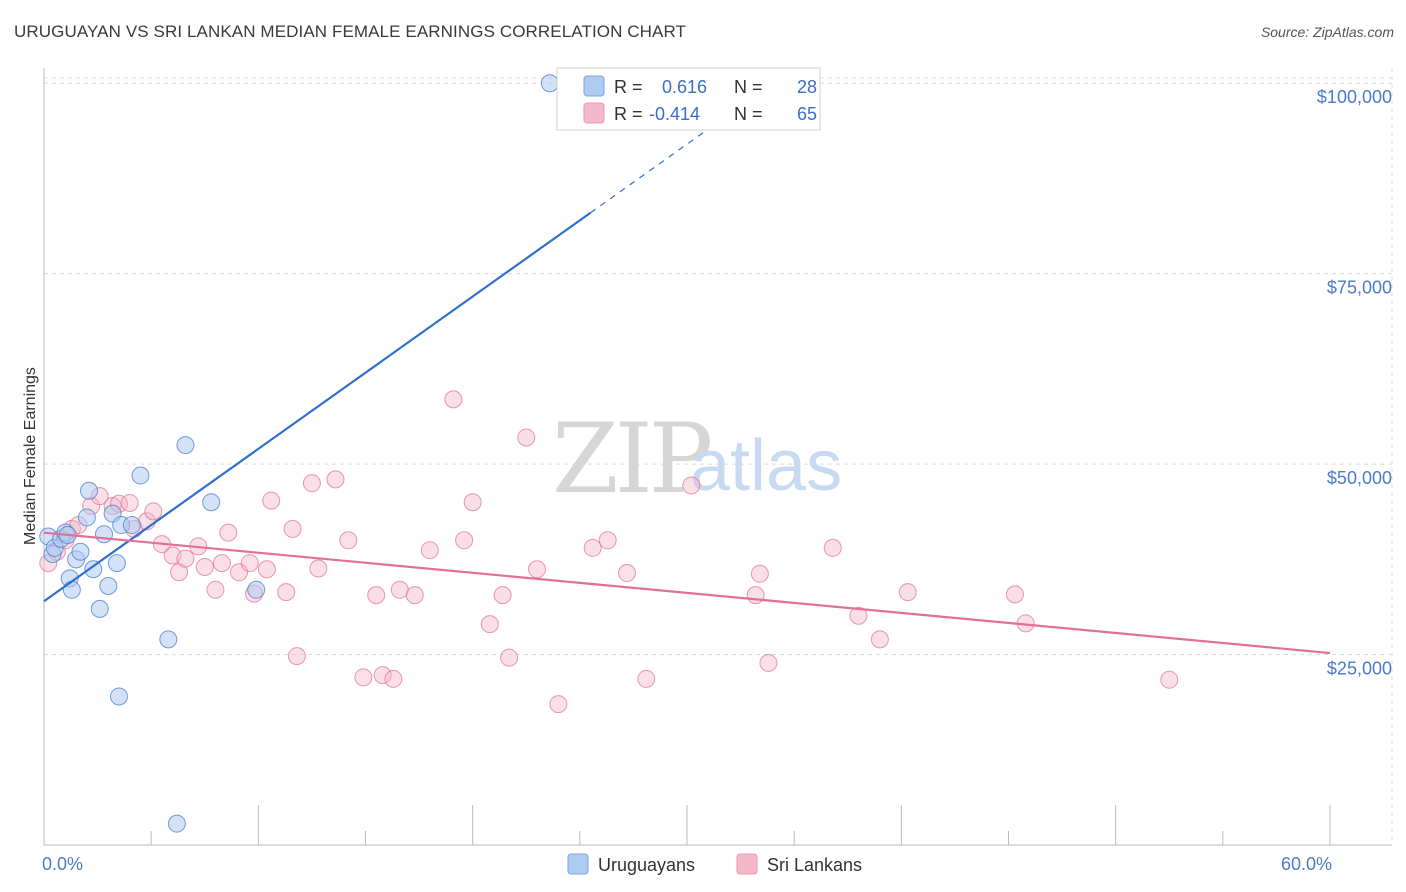 The height and width of the screenshot is (892, 1406). I want to click on legend-r-label-1: R =, so click(628, 87).